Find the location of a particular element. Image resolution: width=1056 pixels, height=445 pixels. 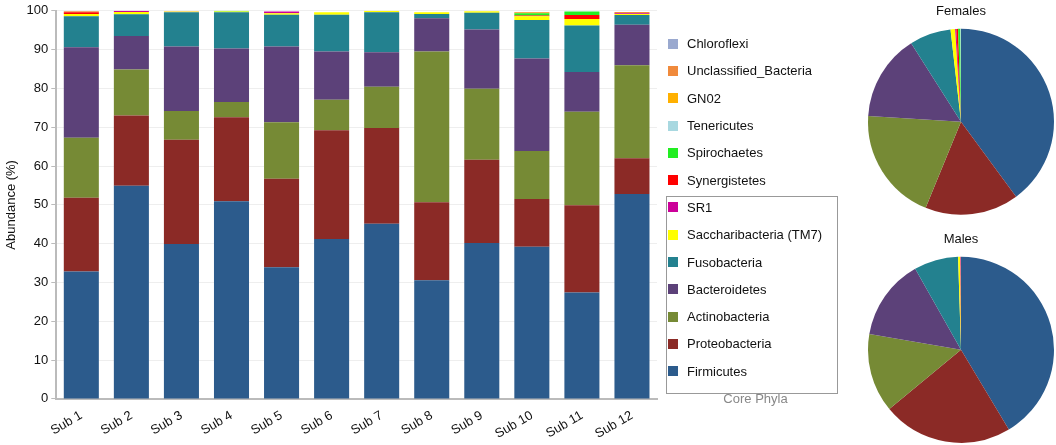

legend-label: GN02 is located at coordinates (704, 98).